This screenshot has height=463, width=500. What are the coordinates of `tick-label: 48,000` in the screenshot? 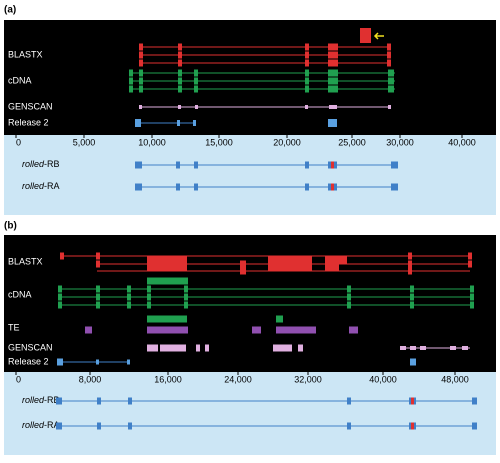 It's located at (455, 379).